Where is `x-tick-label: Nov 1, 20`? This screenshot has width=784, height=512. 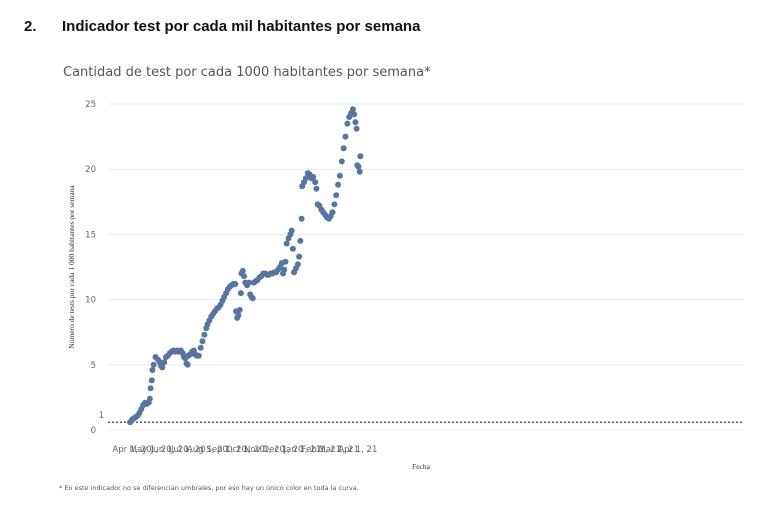
x-tick-label: Nov 1, 20 is located at coordinates (264, 450).